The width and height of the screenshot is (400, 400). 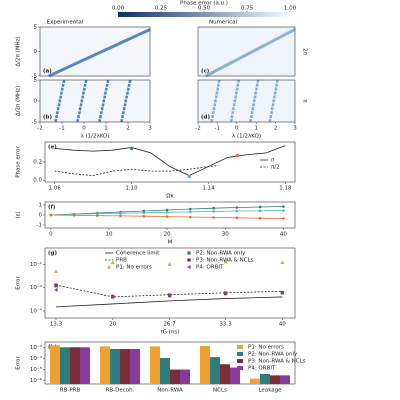 I want to click on y-tick-label: 0.2, so click(x=37, y=163).